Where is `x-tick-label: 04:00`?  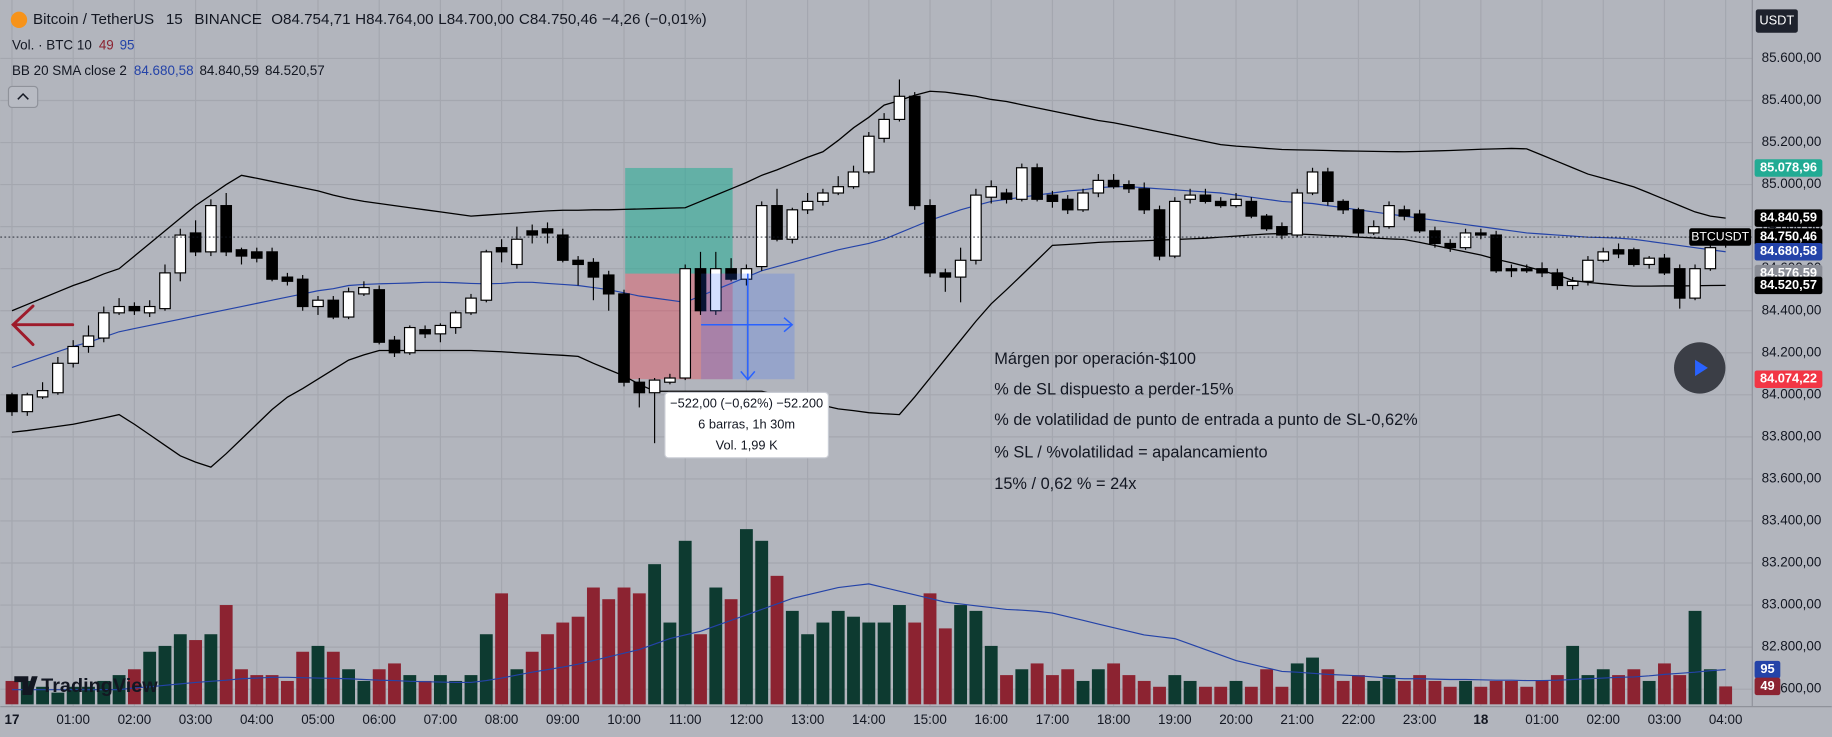
x-tick-label: 04:00 is located at coordinates (257, 719).